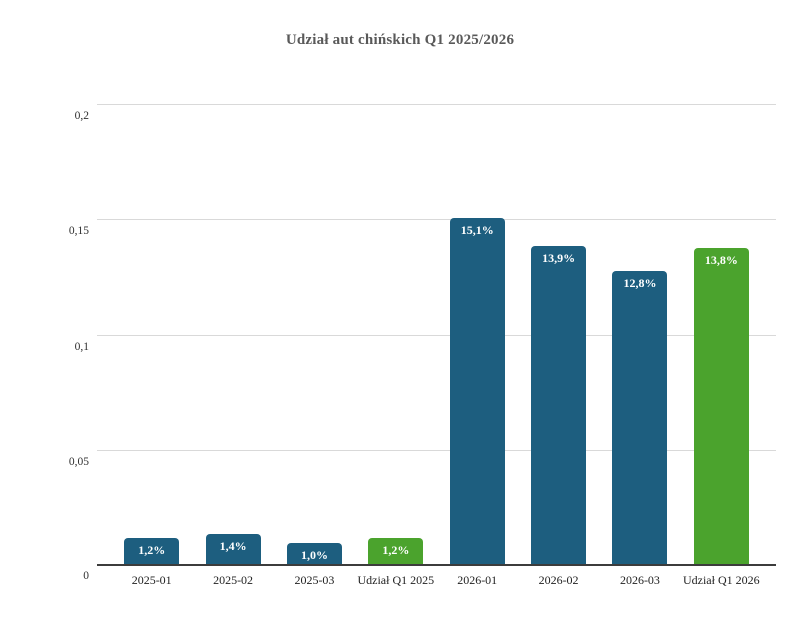  I want to click on x-tick-label: 2026-03, so click(639, 580).